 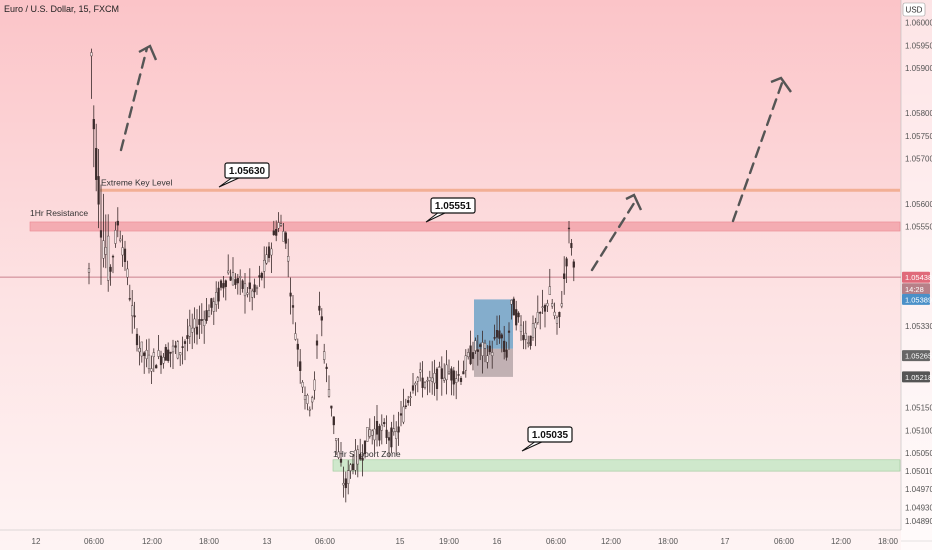 What do you see at coordinates (209, 541) in the screenshot?
I see `time-tick-label-3: 18:00` at bounding box center [209, 541].